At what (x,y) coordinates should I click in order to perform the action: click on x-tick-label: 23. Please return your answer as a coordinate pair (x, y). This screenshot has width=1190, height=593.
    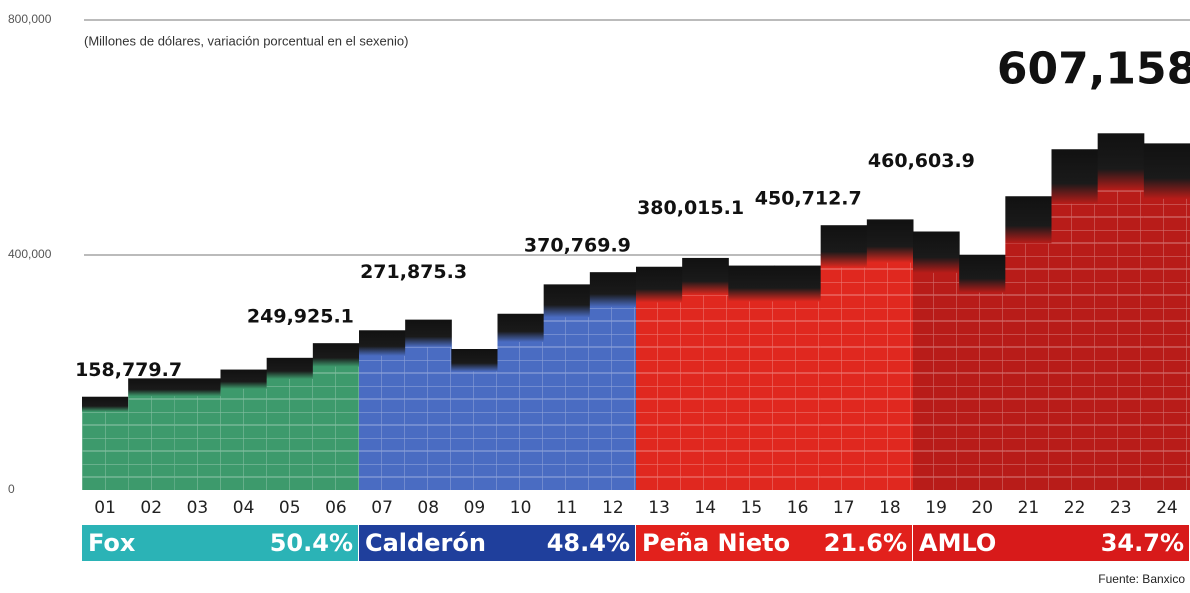
    Looking at the image, I should click on (1121, 508).